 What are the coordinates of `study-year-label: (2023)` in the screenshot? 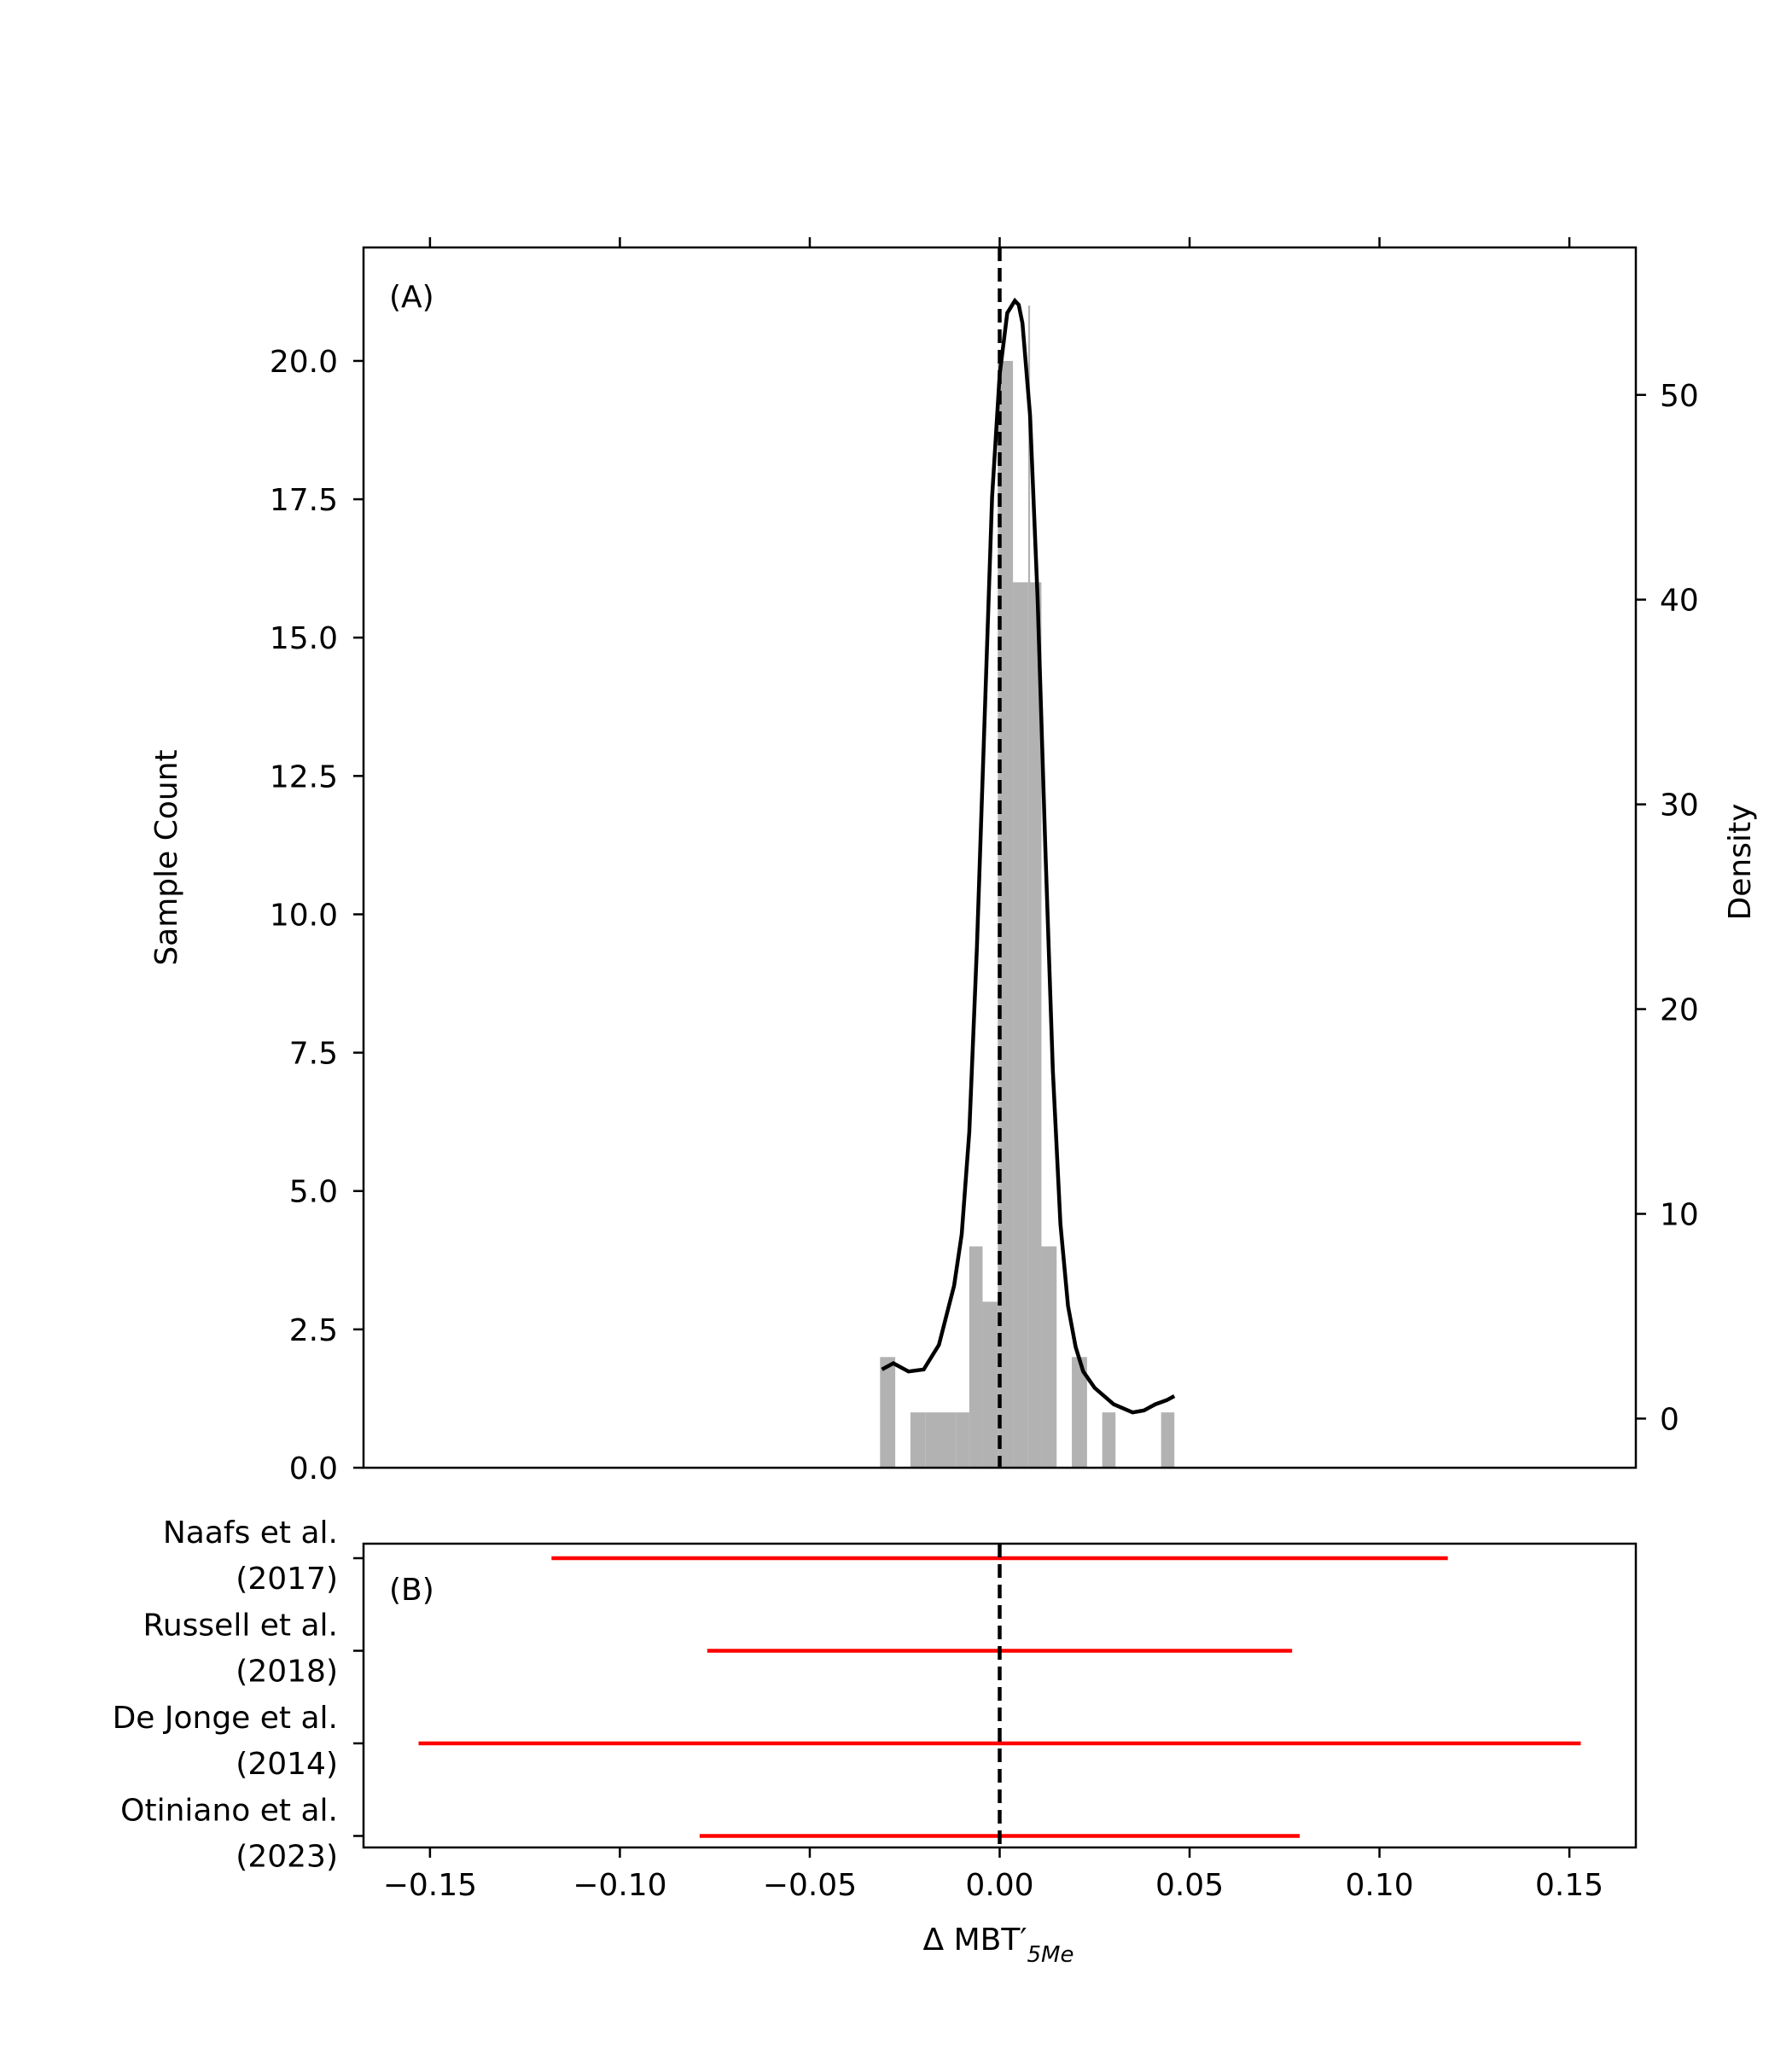 It's located at (287, 1858).